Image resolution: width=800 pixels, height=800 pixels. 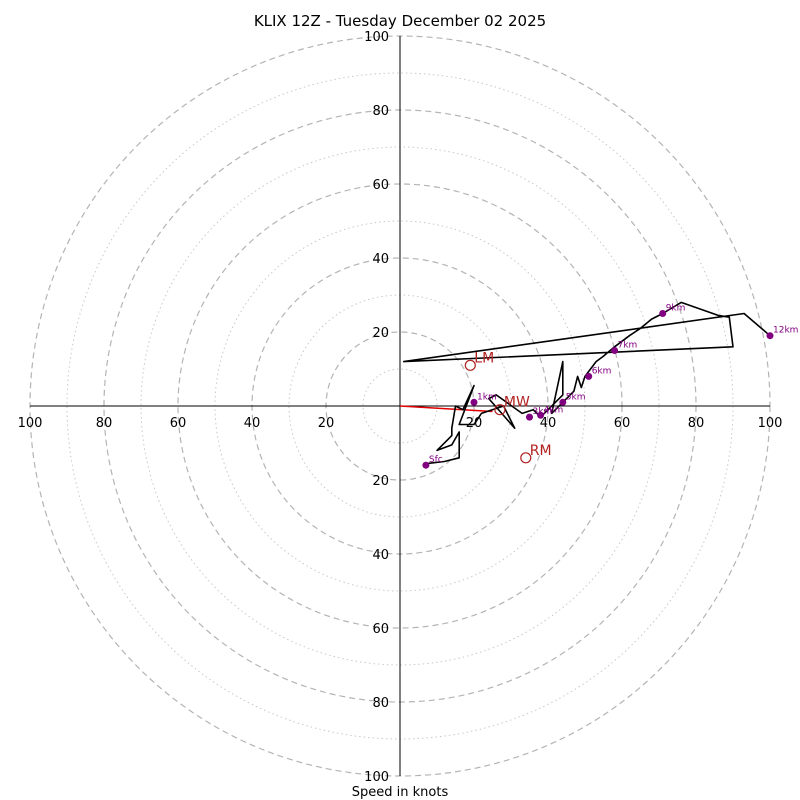 I want to click on shear-vector, so click(x=446, y=409).